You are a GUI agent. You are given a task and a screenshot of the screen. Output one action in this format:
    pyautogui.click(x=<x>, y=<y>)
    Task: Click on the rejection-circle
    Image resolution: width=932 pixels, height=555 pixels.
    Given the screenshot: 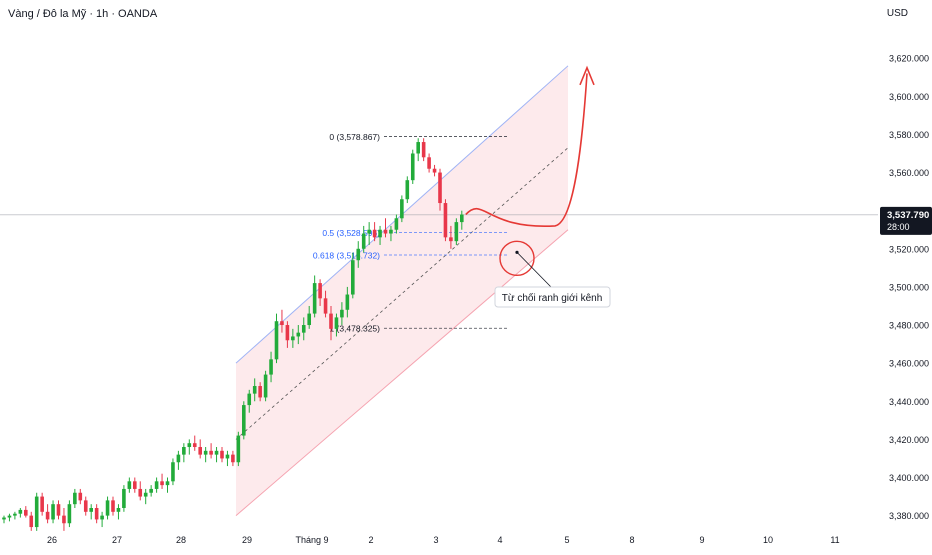 What is the action you would take?
    pyautogui.click(x=517, y=258)
    